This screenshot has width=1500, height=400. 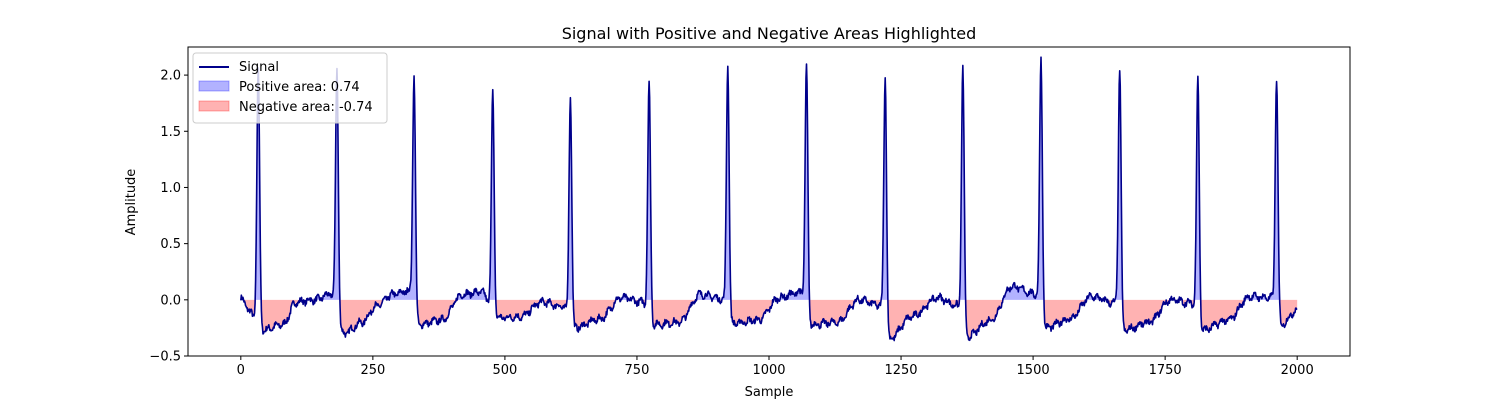 I want to click on y-tick-label: 2.0, so click(x=170, y=76).